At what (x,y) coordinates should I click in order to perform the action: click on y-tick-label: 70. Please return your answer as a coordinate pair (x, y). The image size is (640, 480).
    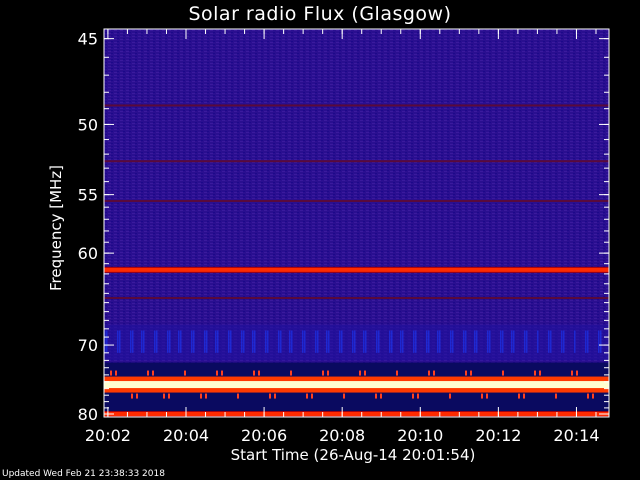
    Looking at the image, I should click on (88, 345).